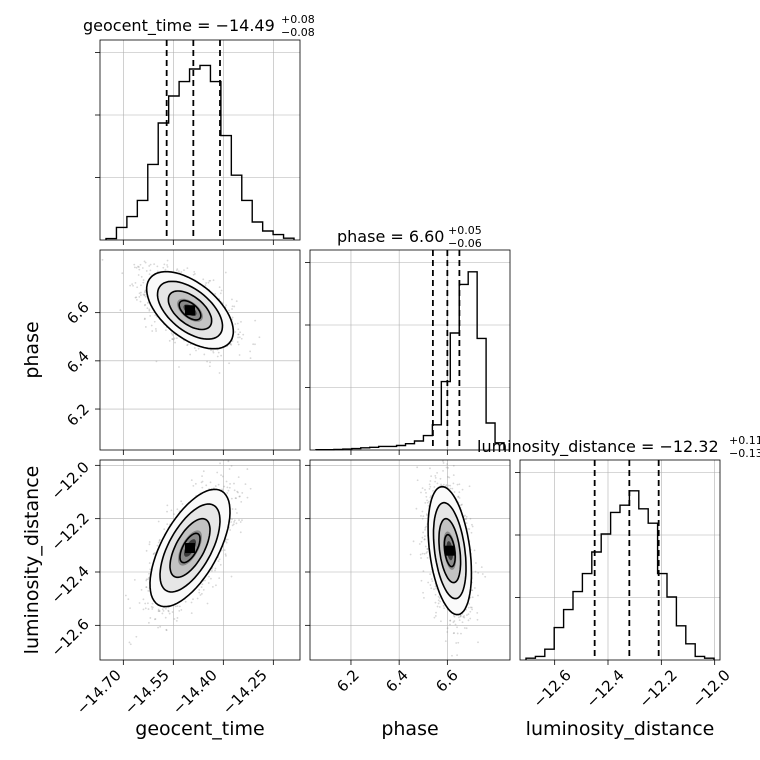 This screenshot has width=760, height=760. What do you see at coordinates (397, 681) in the screenshot?
I see `x-tick-label-phase-1: 6.4` at bounding box center [397, 681].